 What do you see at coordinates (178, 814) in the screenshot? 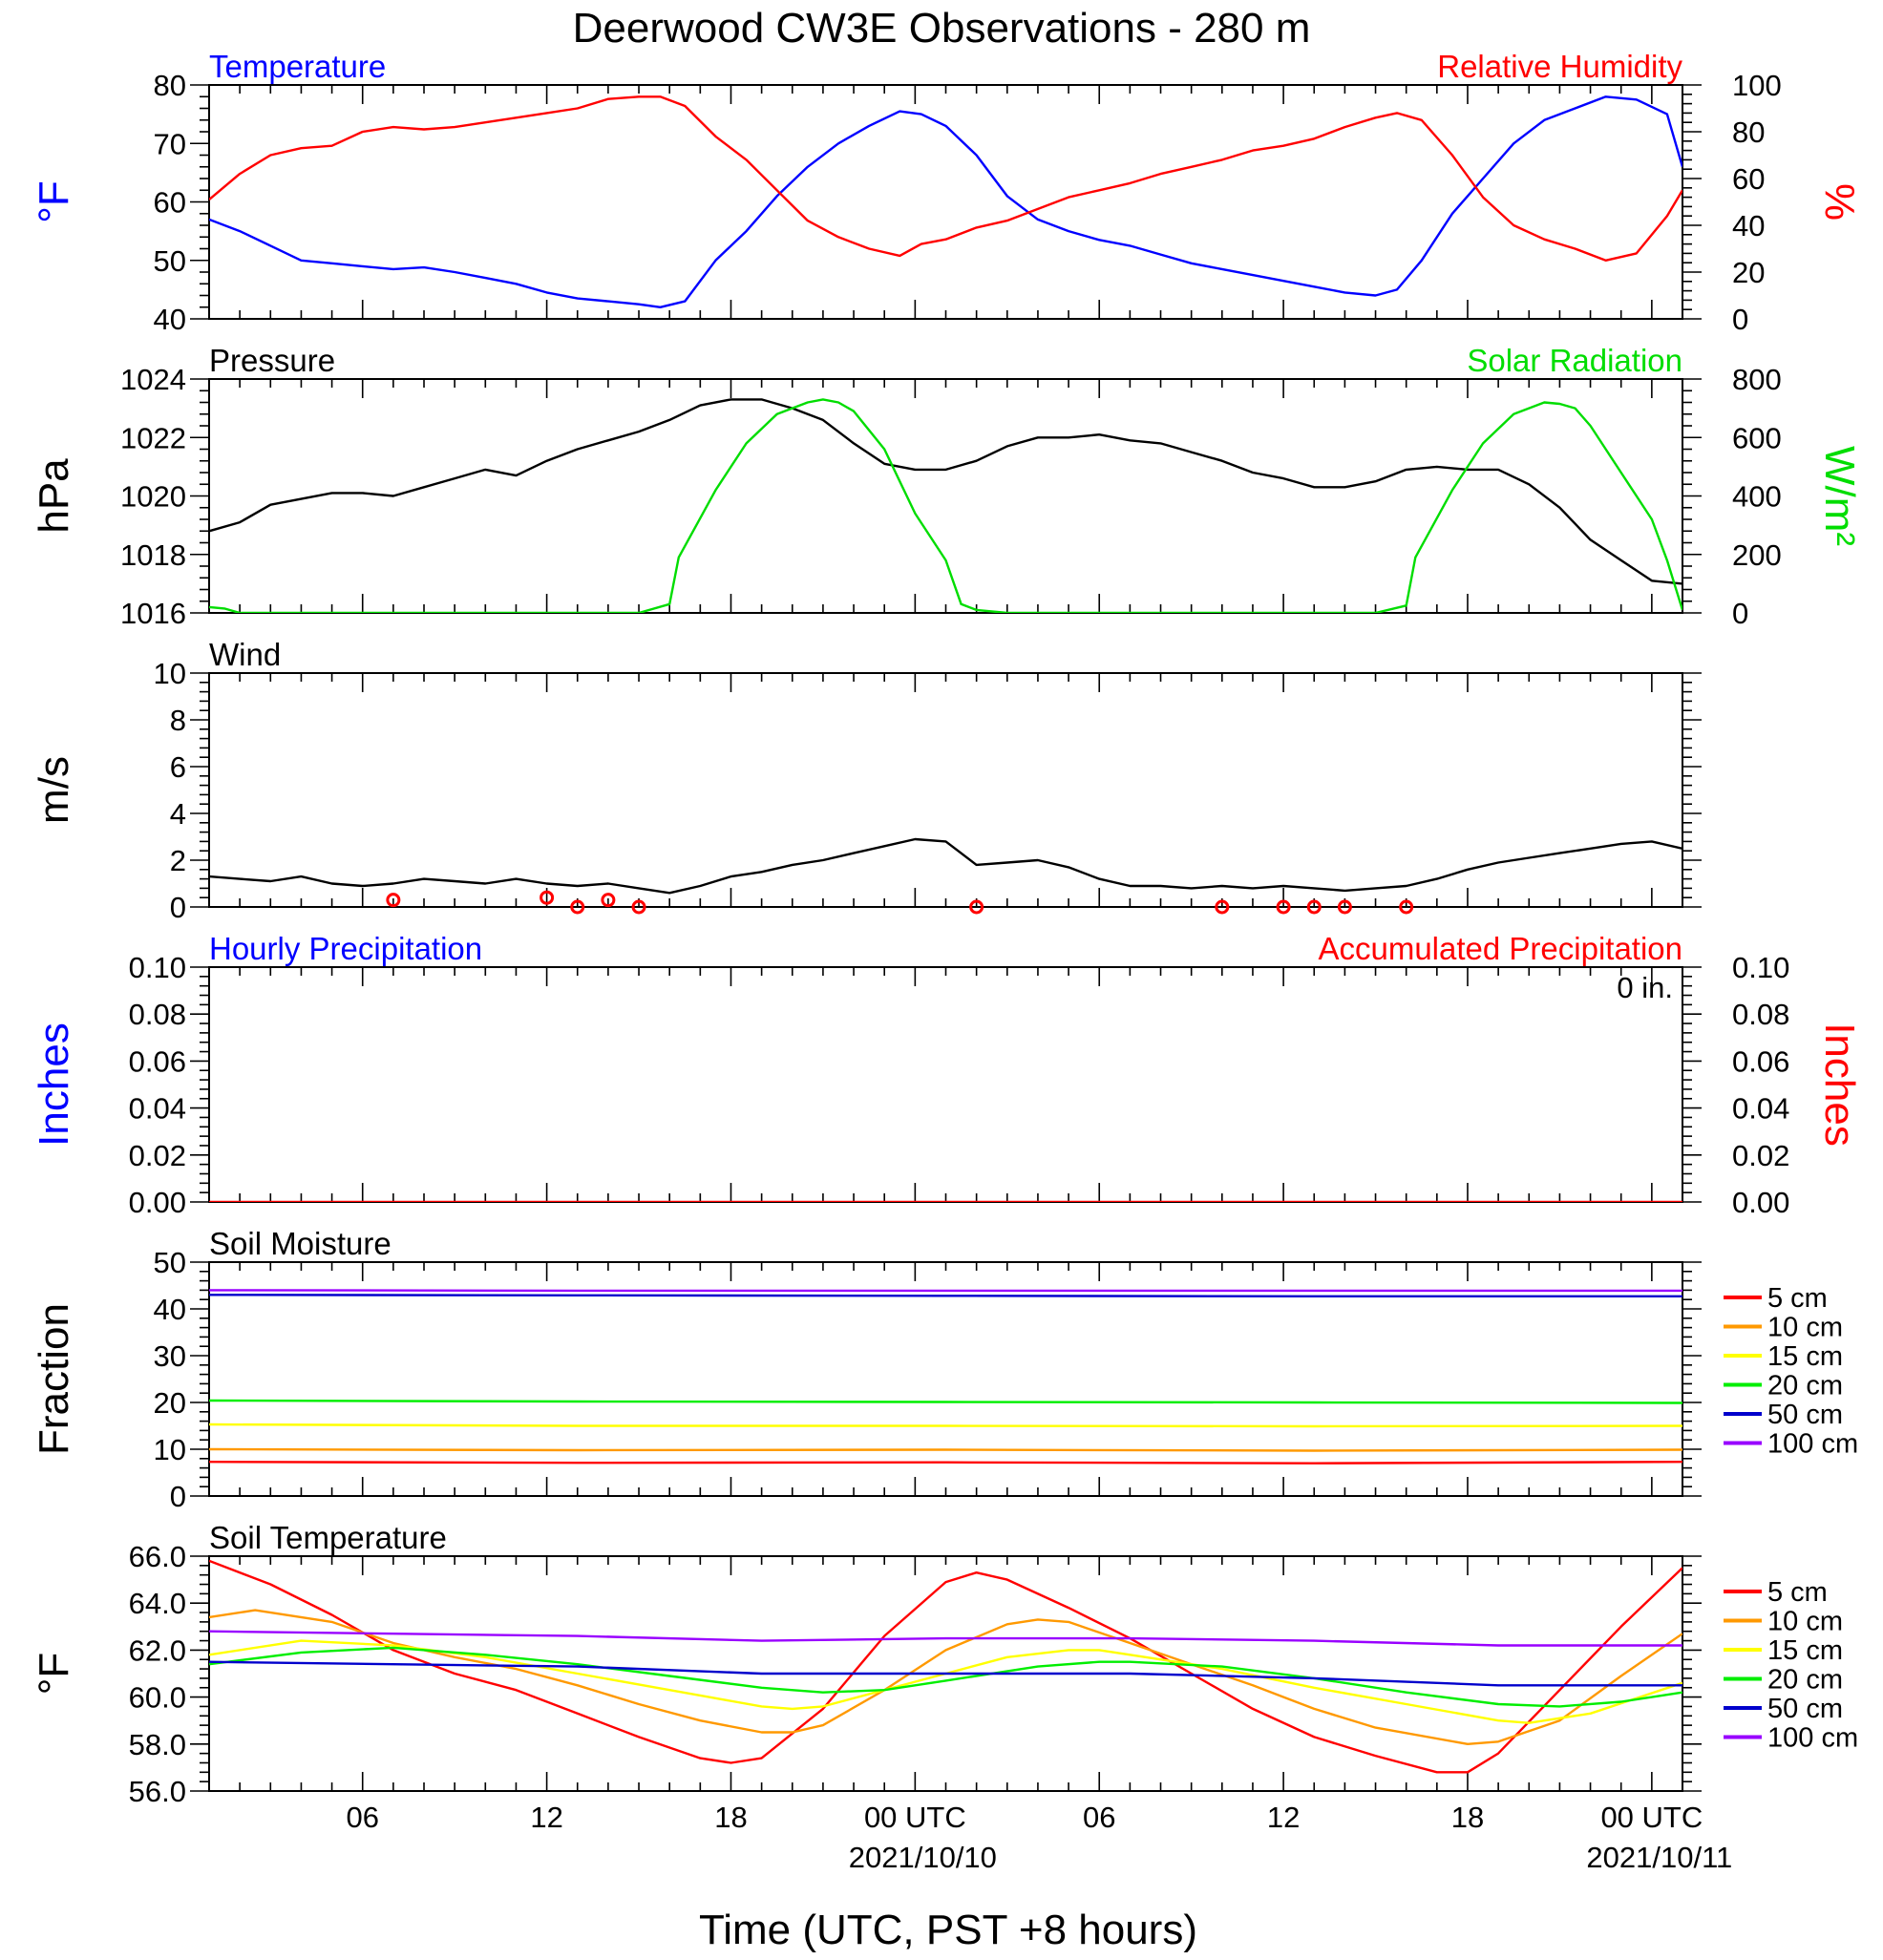
I see `y-tick-label: 4` at bounding box center [178, 814].